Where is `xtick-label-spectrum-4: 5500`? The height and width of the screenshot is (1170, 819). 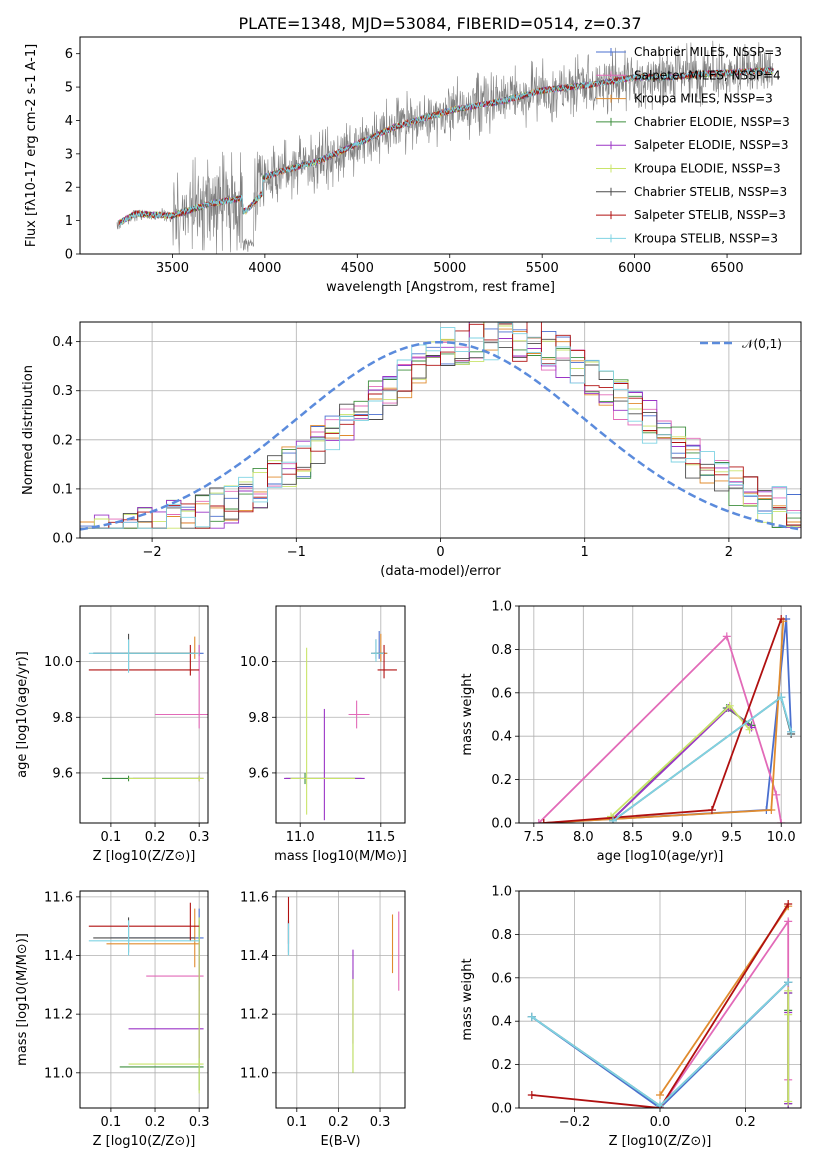
xtick-label-spectrum-4: 5500 is located at coordinates (542, 268).